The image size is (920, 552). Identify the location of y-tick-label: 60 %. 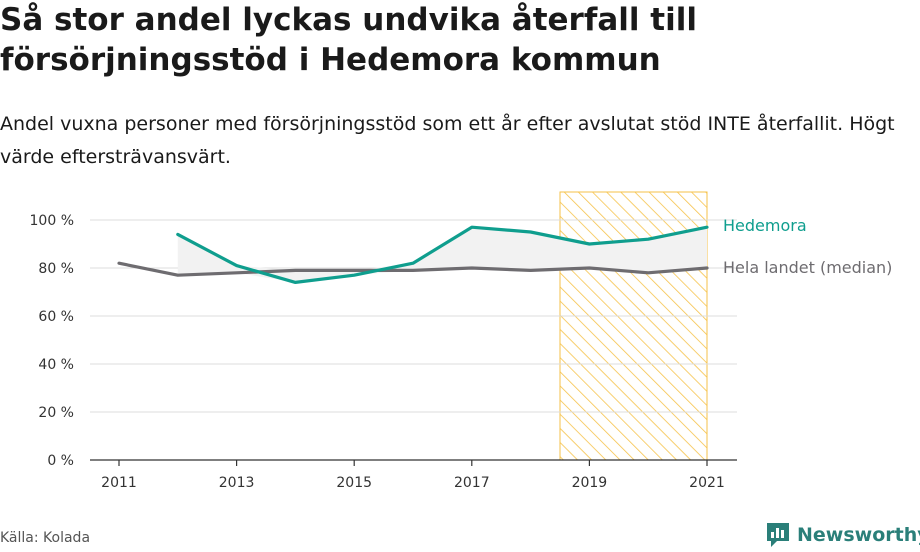
(56, 317).